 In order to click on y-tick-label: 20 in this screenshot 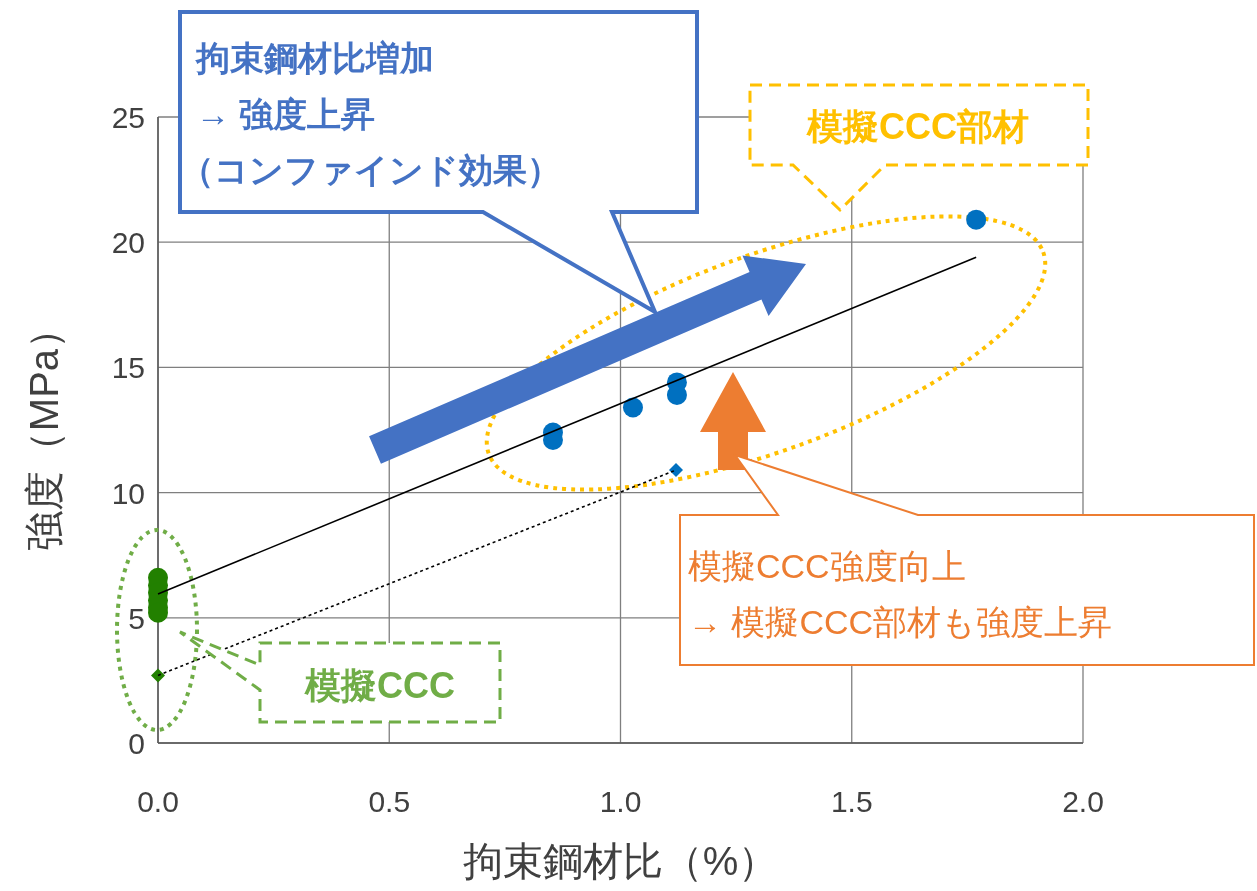, I will do `click(128, 243)`.